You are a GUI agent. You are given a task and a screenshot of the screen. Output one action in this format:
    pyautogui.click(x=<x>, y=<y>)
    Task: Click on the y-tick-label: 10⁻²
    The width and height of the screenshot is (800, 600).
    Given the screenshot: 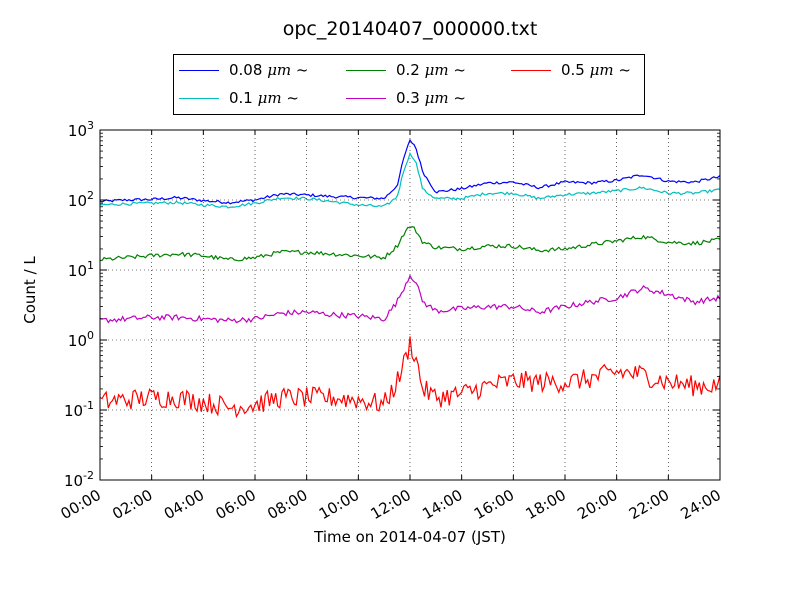 What is the action you would take?
    pyautogui.click(x=79, y=479)
    